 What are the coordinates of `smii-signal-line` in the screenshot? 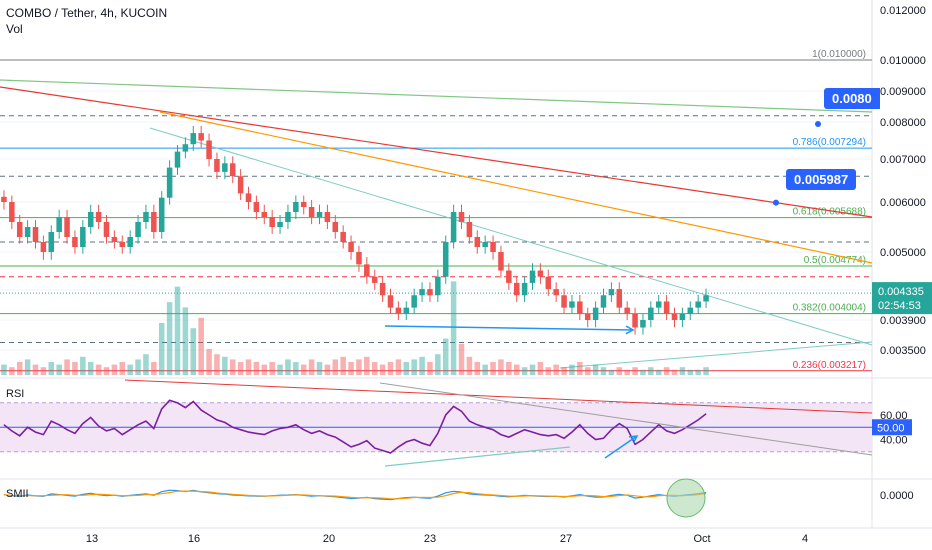 It's located at (355, 495).